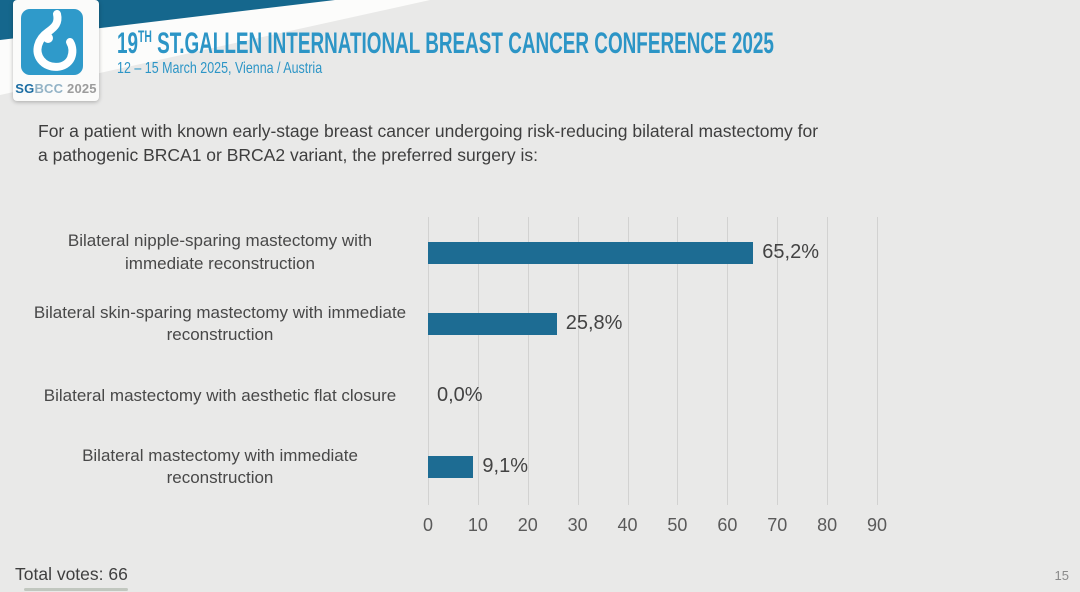  Describe the element at coordinates (55, 40) in the screenshot. I see `breast-drop-icon` at that location.